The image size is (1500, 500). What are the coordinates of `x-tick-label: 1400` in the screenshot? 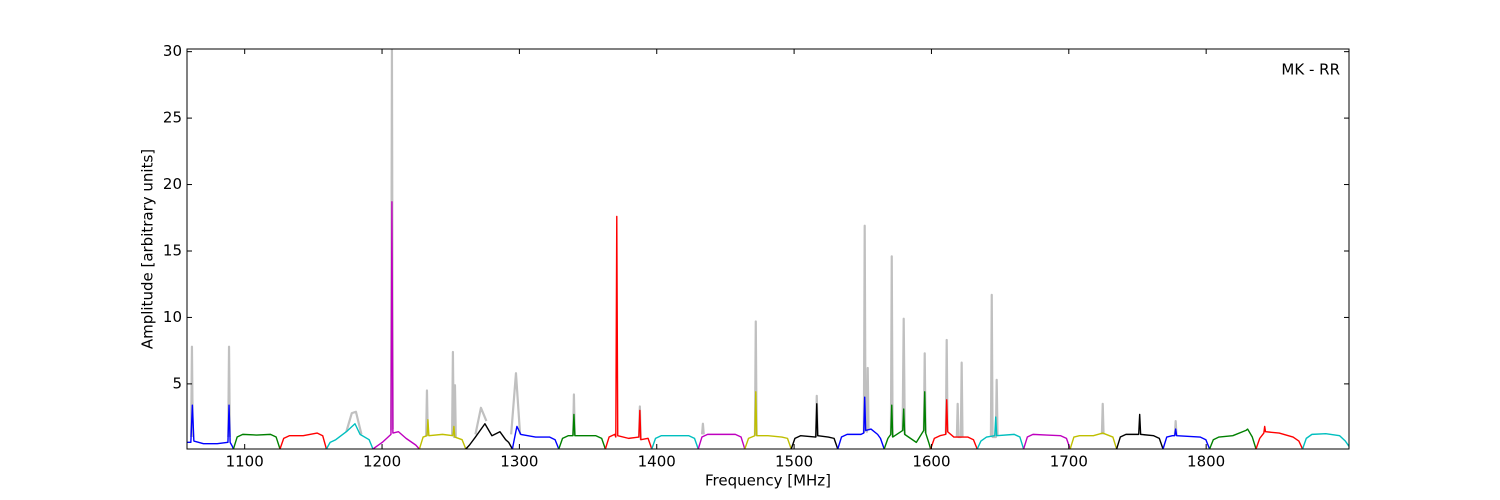 It's located at (657, 462).